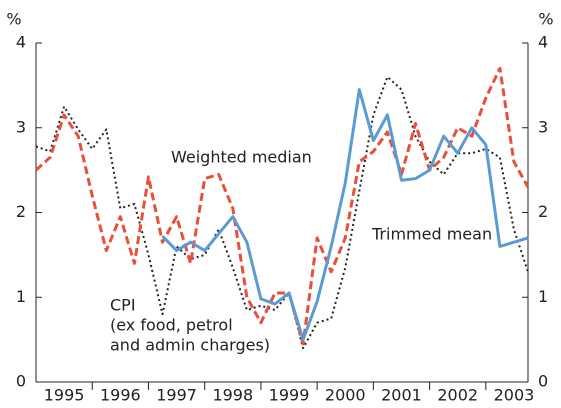 The image size is (561, 408). Describe the element at coordinates (21, 211) in the screenshot. I see `y-tick-label: 2` at that location.